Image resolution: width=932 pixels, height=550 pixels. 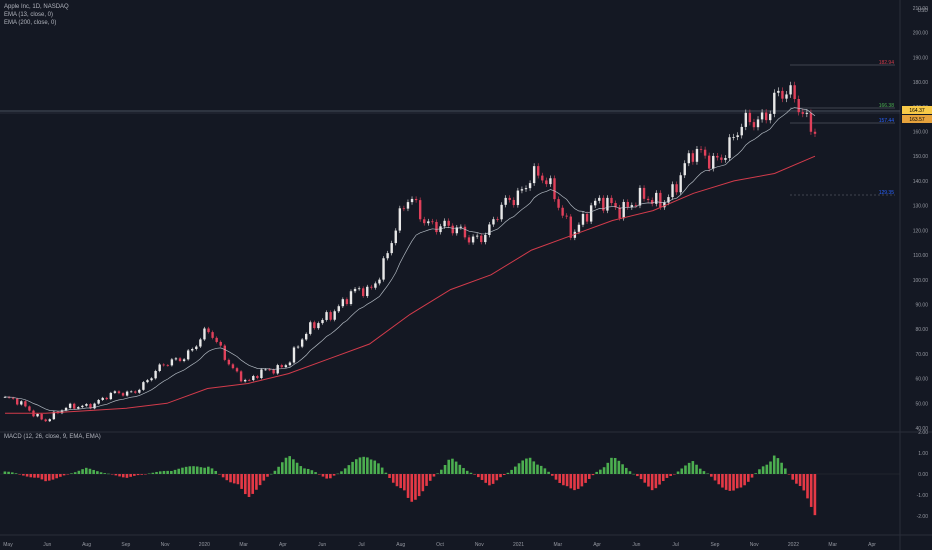 What do you see at coordinates (30, 23) in the screenshot?
I see `ema-slow-legend: EMA (200, close, 0)` at bounding box center [30, 23].